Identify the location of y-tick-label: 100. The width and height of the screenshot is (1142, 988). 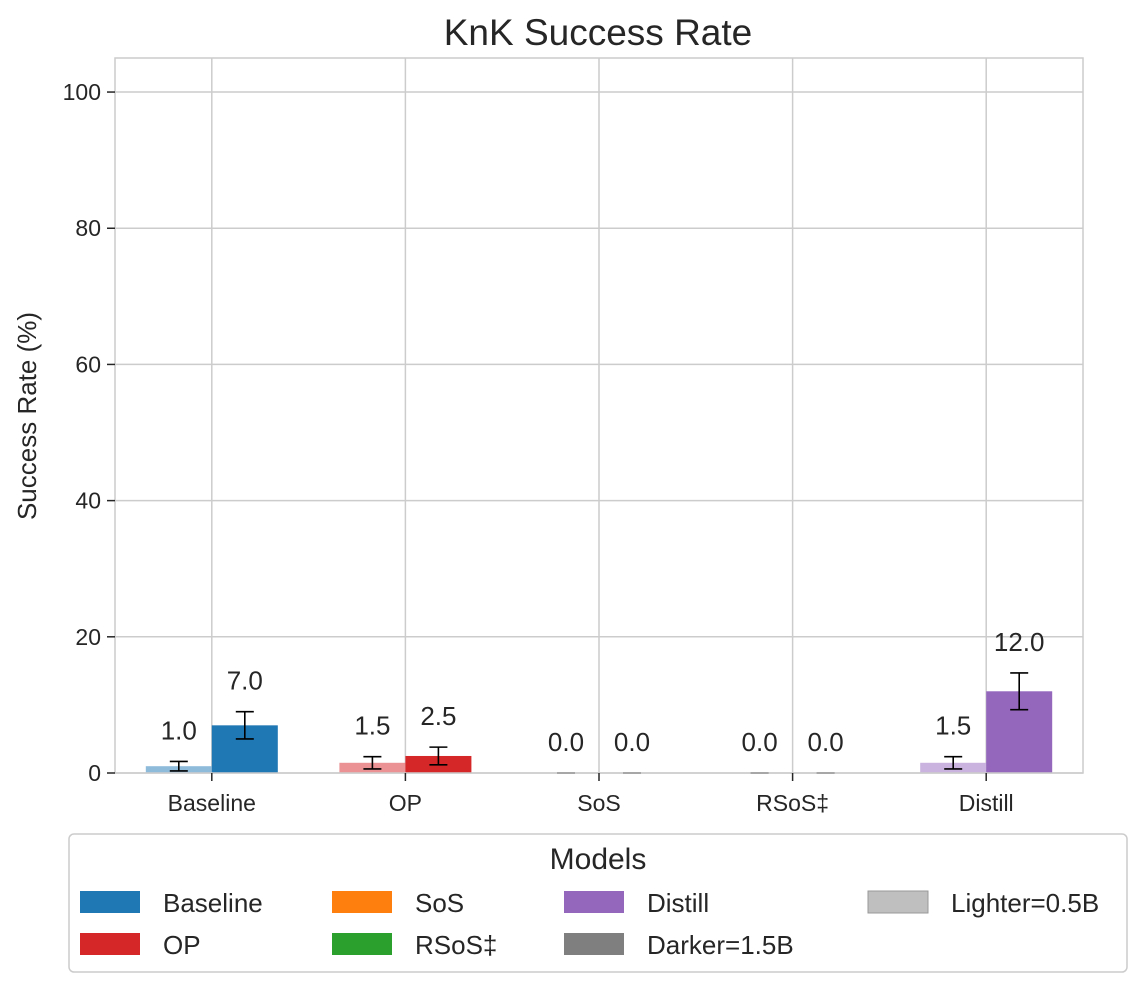
(82, 92).